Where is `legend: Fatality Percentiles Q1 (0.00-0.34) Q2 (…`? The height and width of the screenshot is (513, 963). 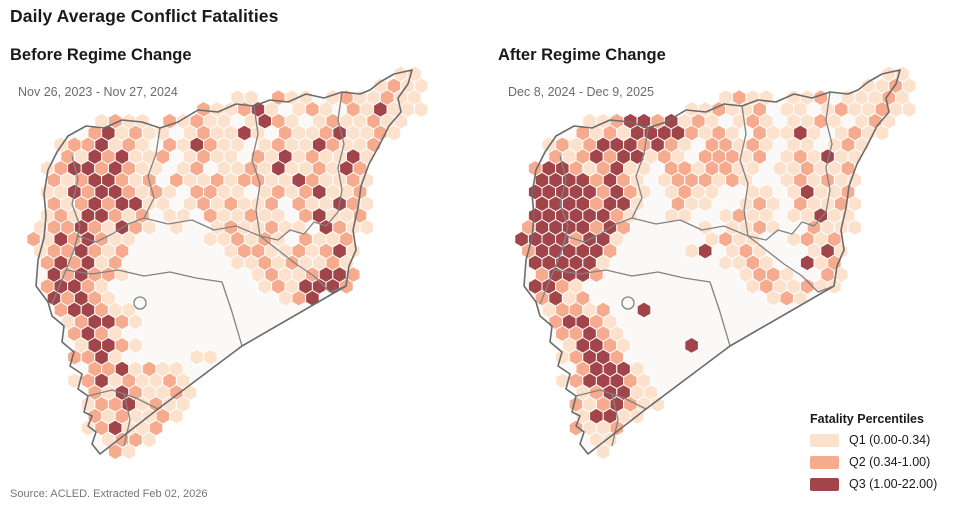 legend: Fatality Percentiles Q1 (0.00-0.34) Q2 (… is located at coordinates (885, 455).